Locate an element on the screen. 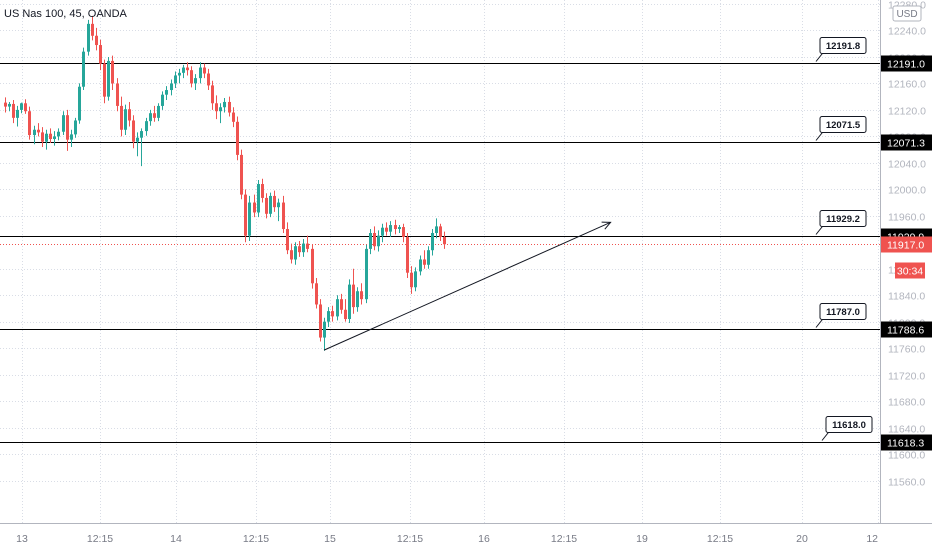 The image size is (932, 555). price-tick-label: 12160.0 is located at coordinates (907, 85).